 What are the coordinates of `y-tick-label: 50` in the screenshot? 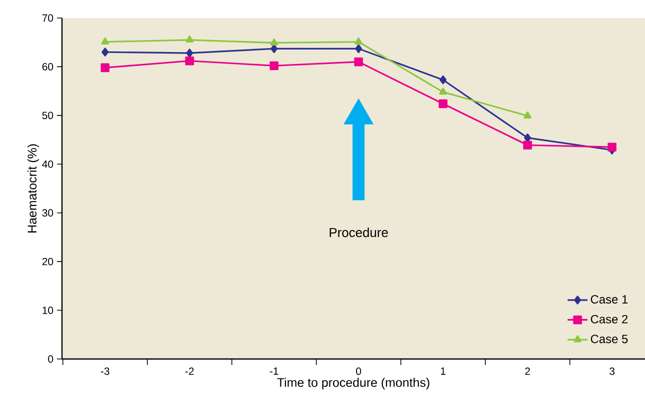 It's located at (48, 116).